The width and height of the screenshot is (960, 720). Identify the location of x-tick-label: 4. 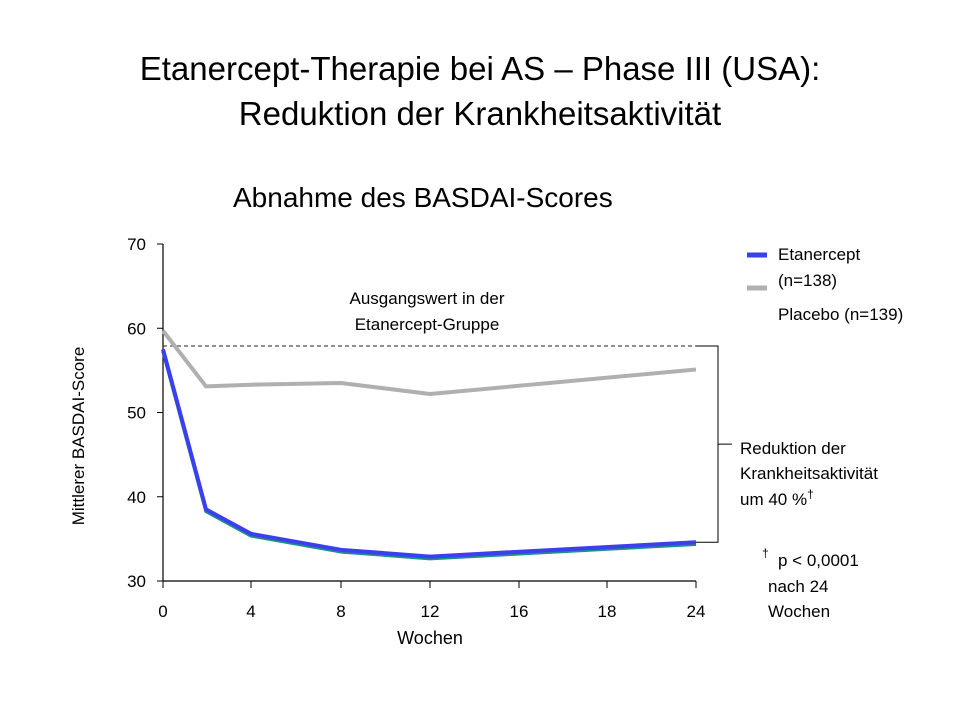
(250, 611).